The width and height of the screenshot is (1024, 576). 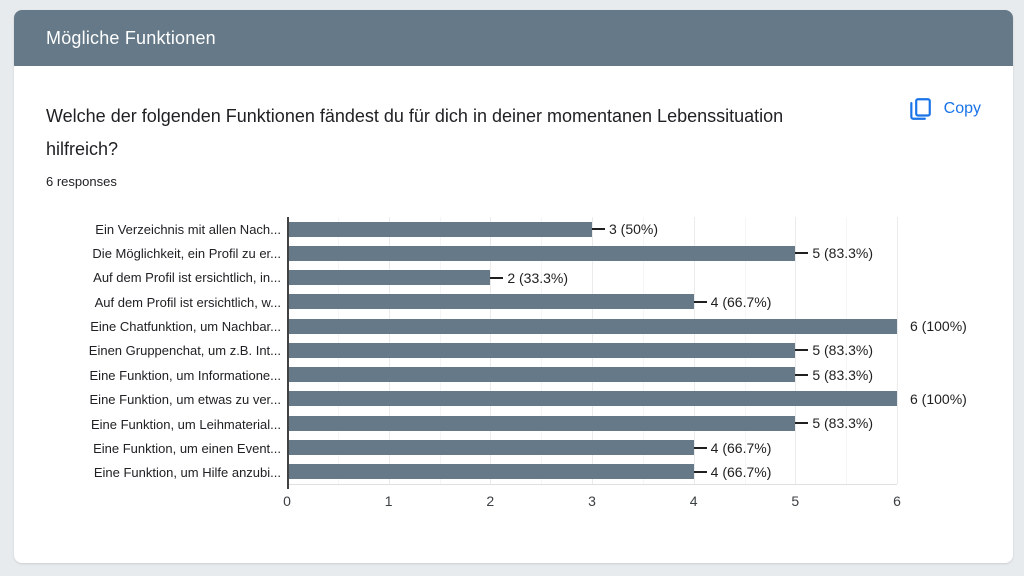 What do you see at coordinates (634, 229) in the screenshot?
I see `value-label: 3 (50%)` at bounding box center [634, 229].